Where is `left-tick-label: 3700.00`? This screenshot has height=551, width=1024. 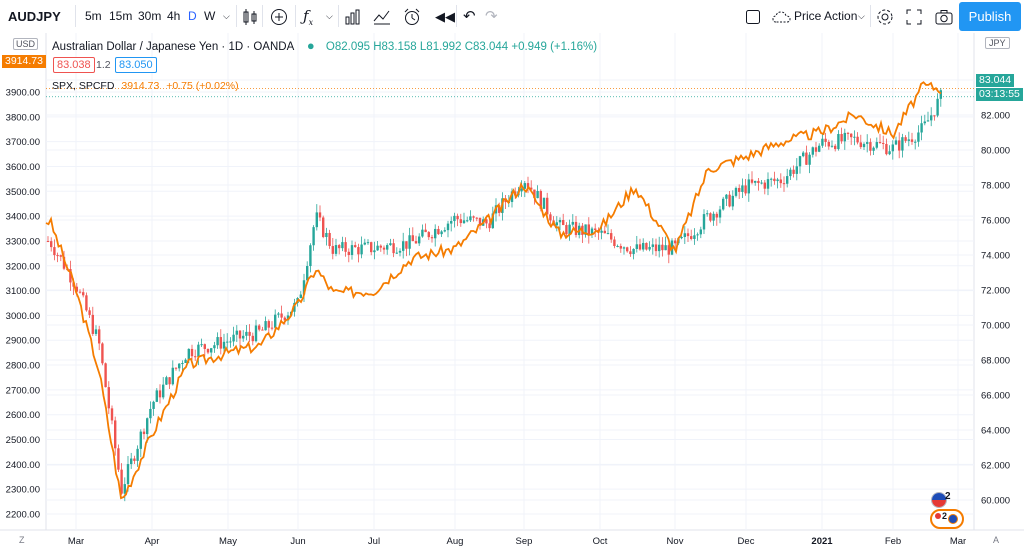 left-tick-label: 3700.00 is located at coordinates (23, 142).